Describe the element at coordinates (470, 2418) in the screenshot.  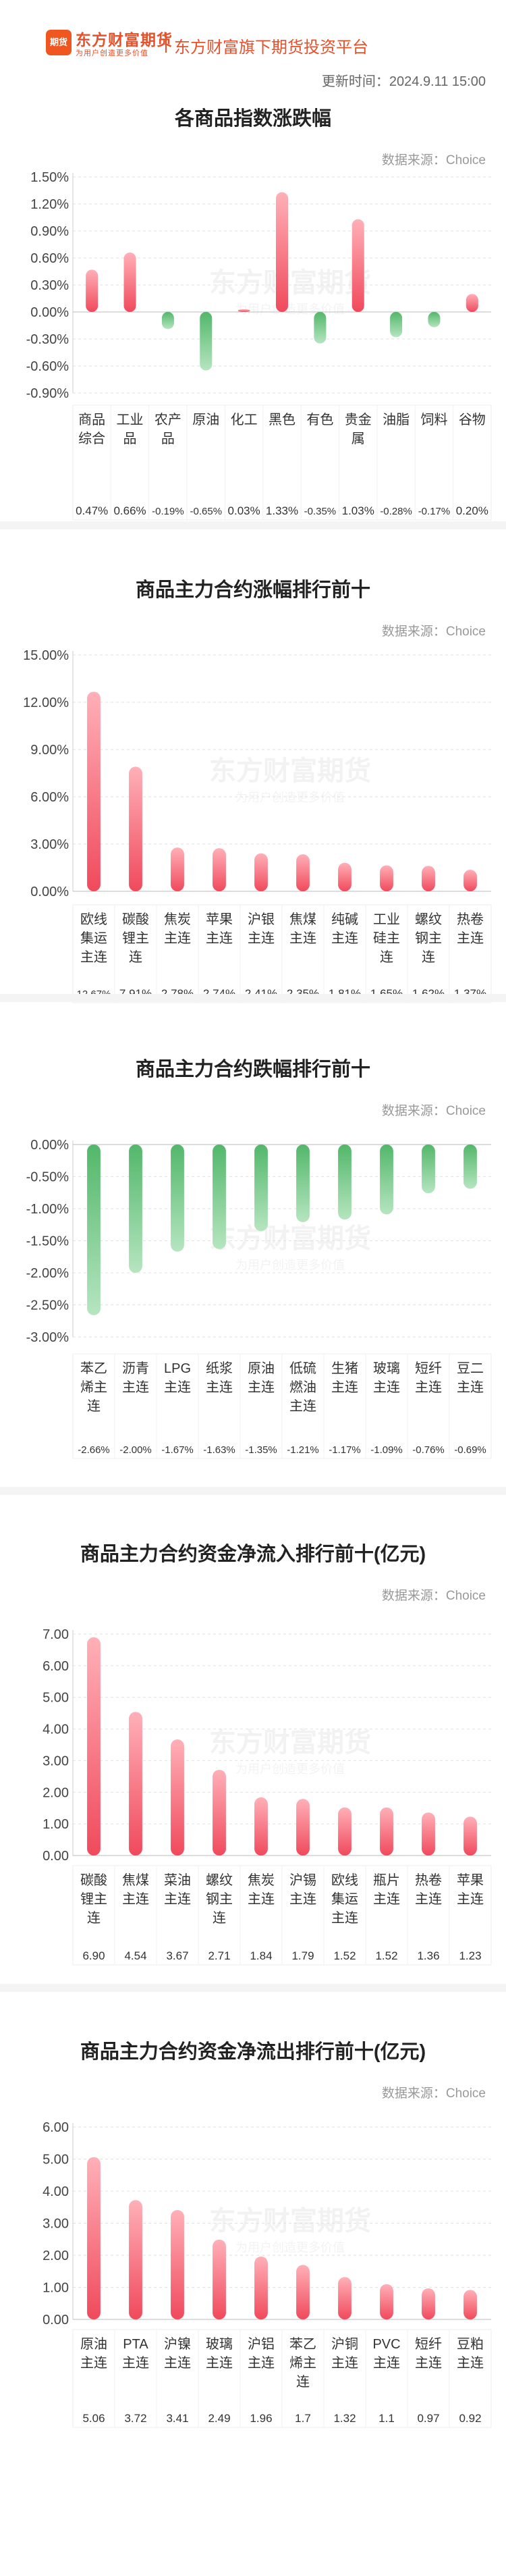
I see `value-label: 0.92` at that location.